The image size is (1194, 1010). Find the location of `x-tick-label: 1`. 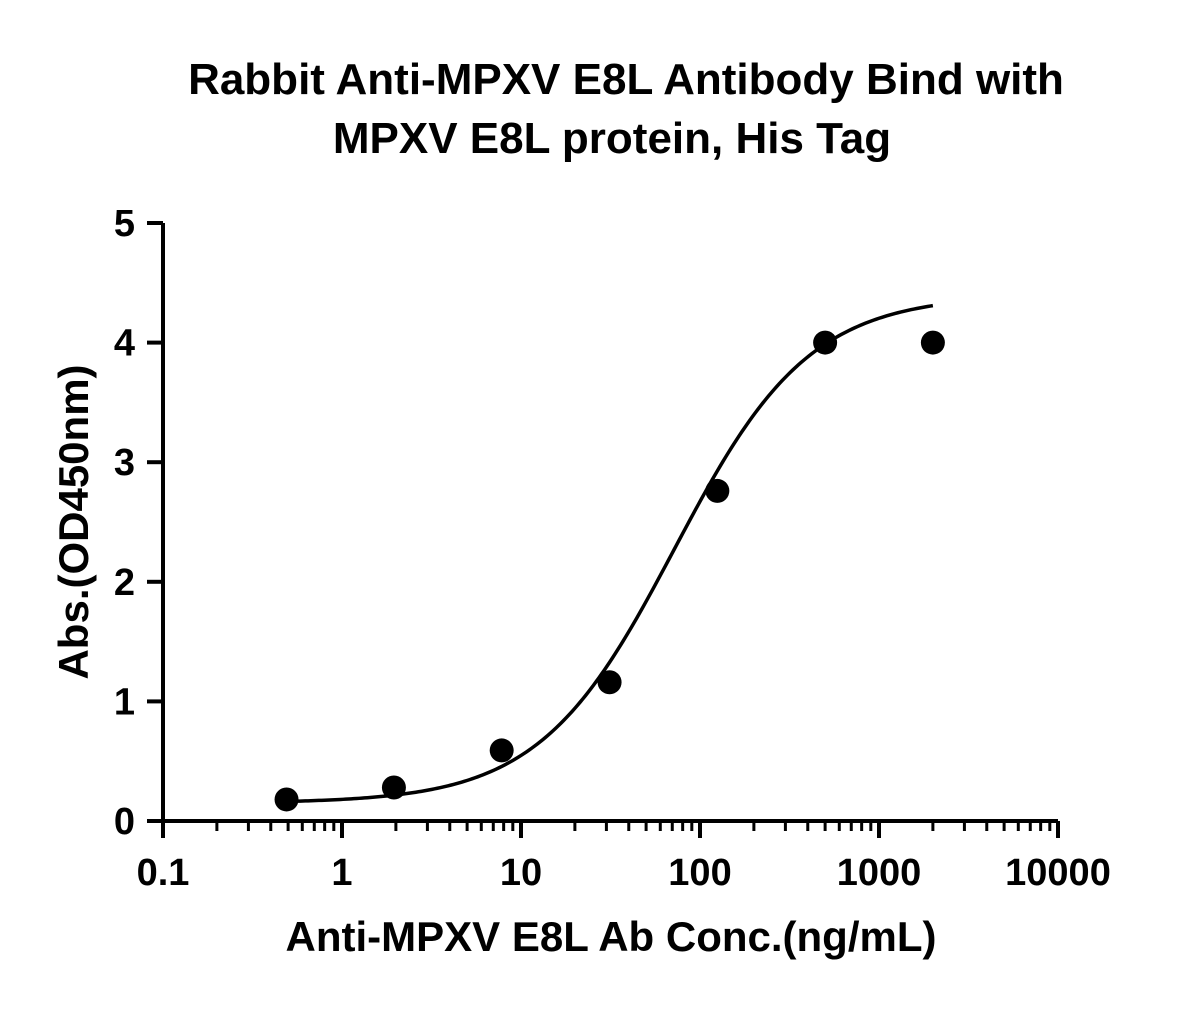

x-tick-label: 1 is located at coordinates (341, 873).